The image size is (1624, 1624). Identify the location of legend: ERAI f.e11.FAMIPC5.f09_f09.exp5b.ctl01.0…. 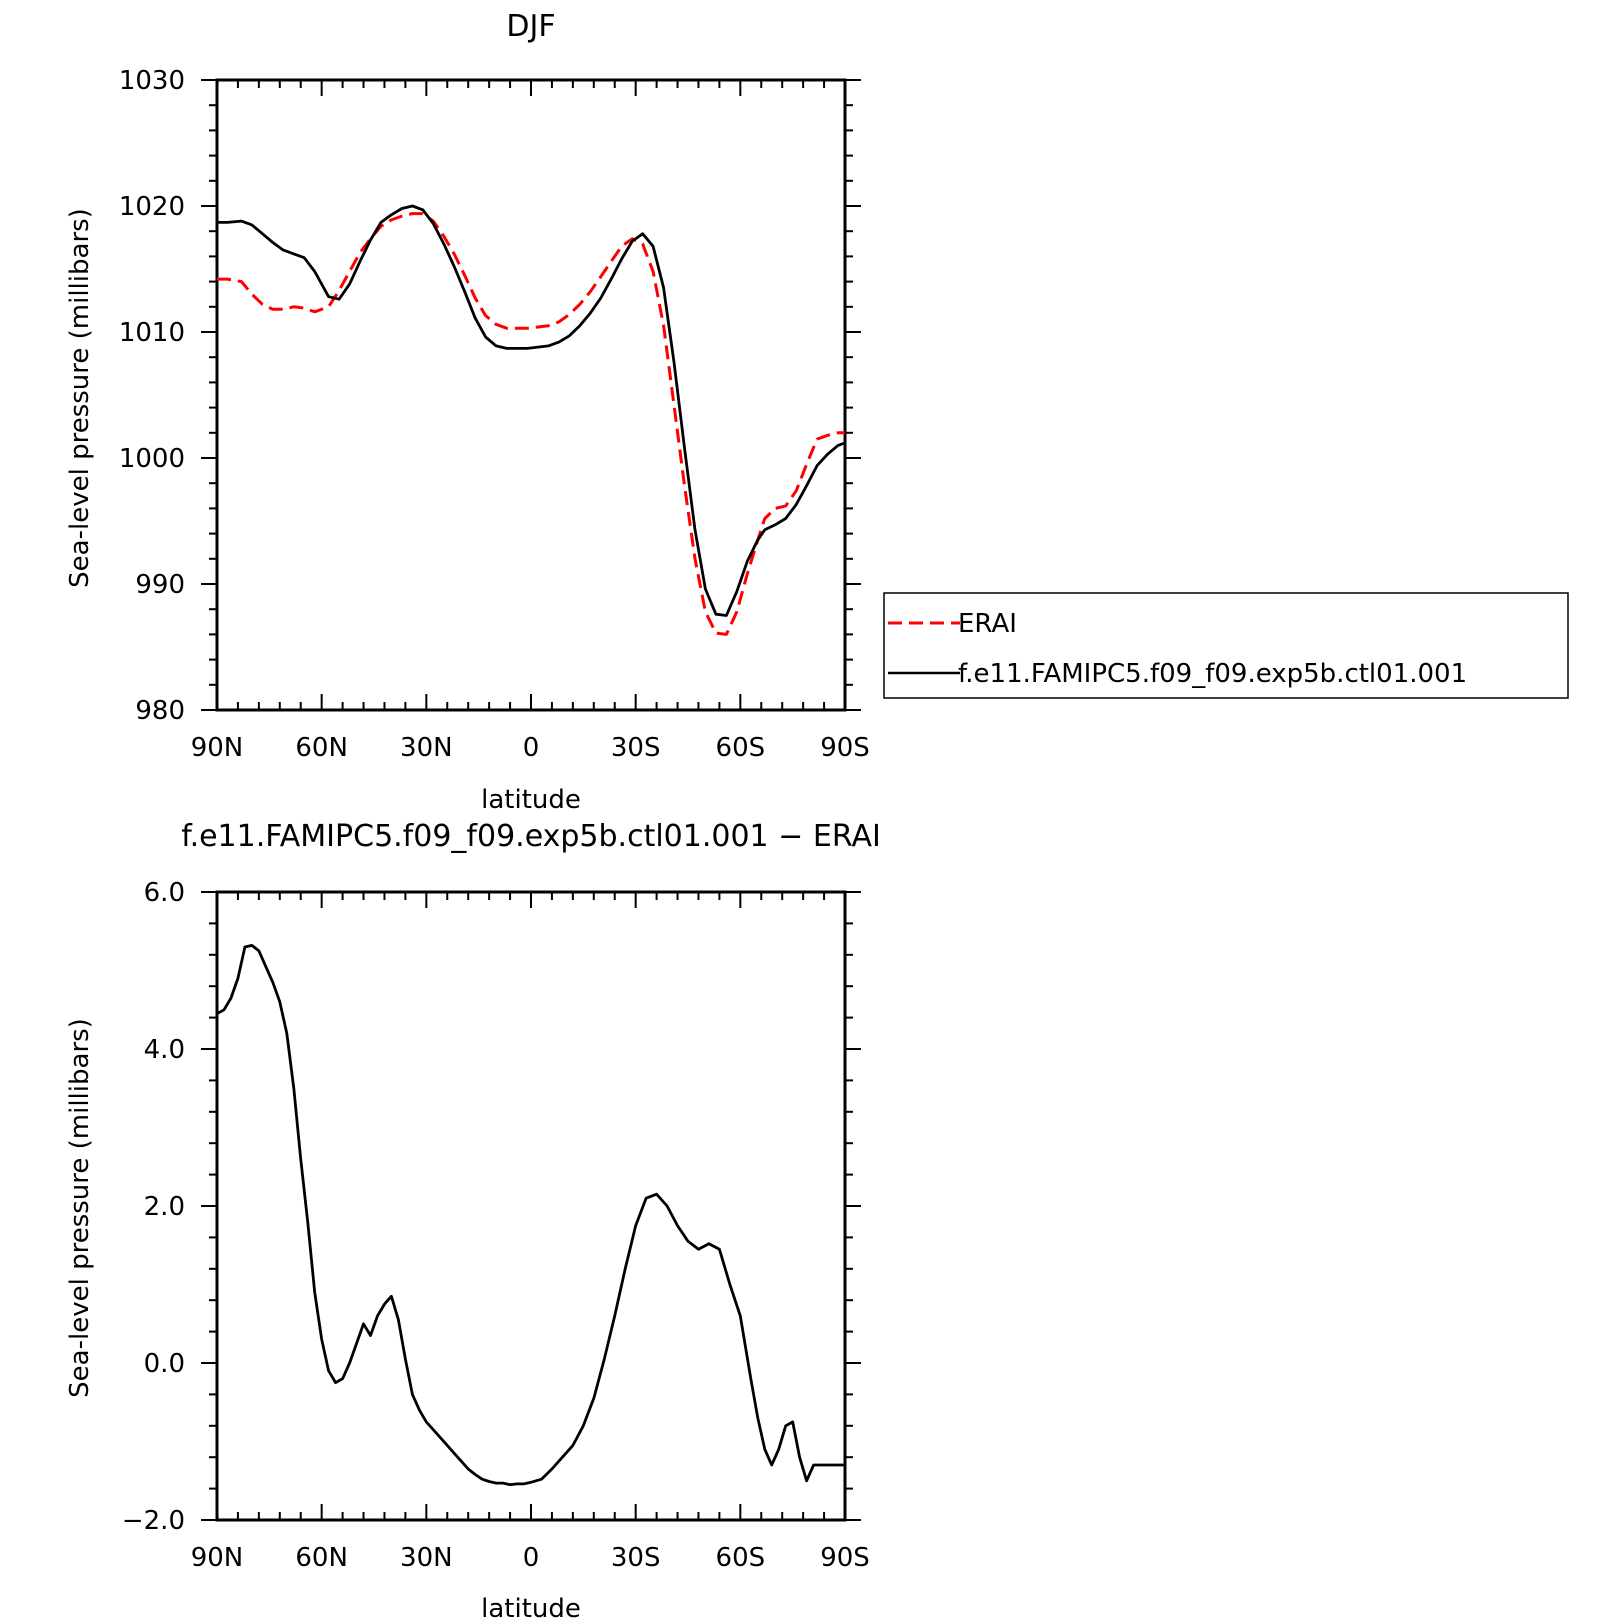
(1226, 645).